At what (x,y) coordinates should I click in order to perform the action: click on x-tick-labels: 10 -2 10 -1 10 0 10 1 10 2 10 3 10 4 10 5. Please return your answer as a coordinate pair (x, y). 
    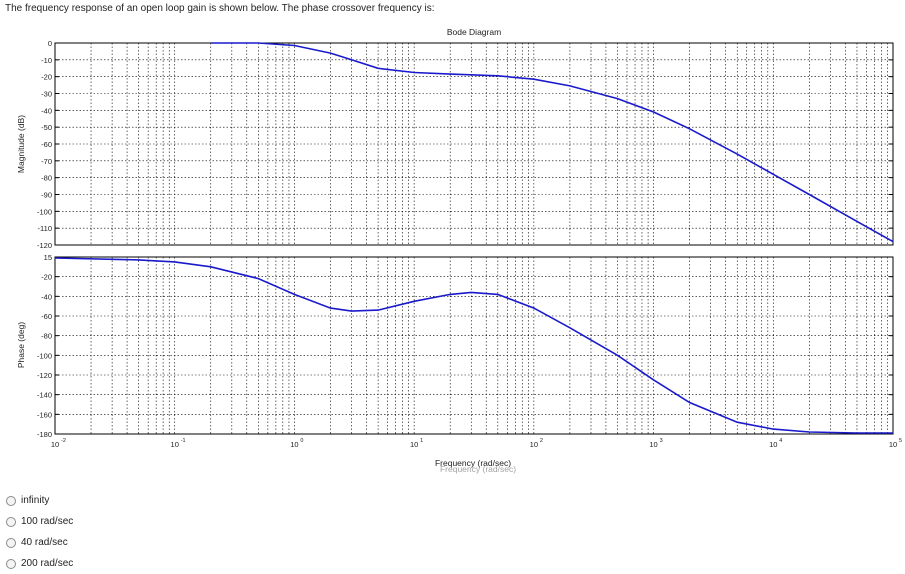
    Looking at the image, I should click on (476, 443).